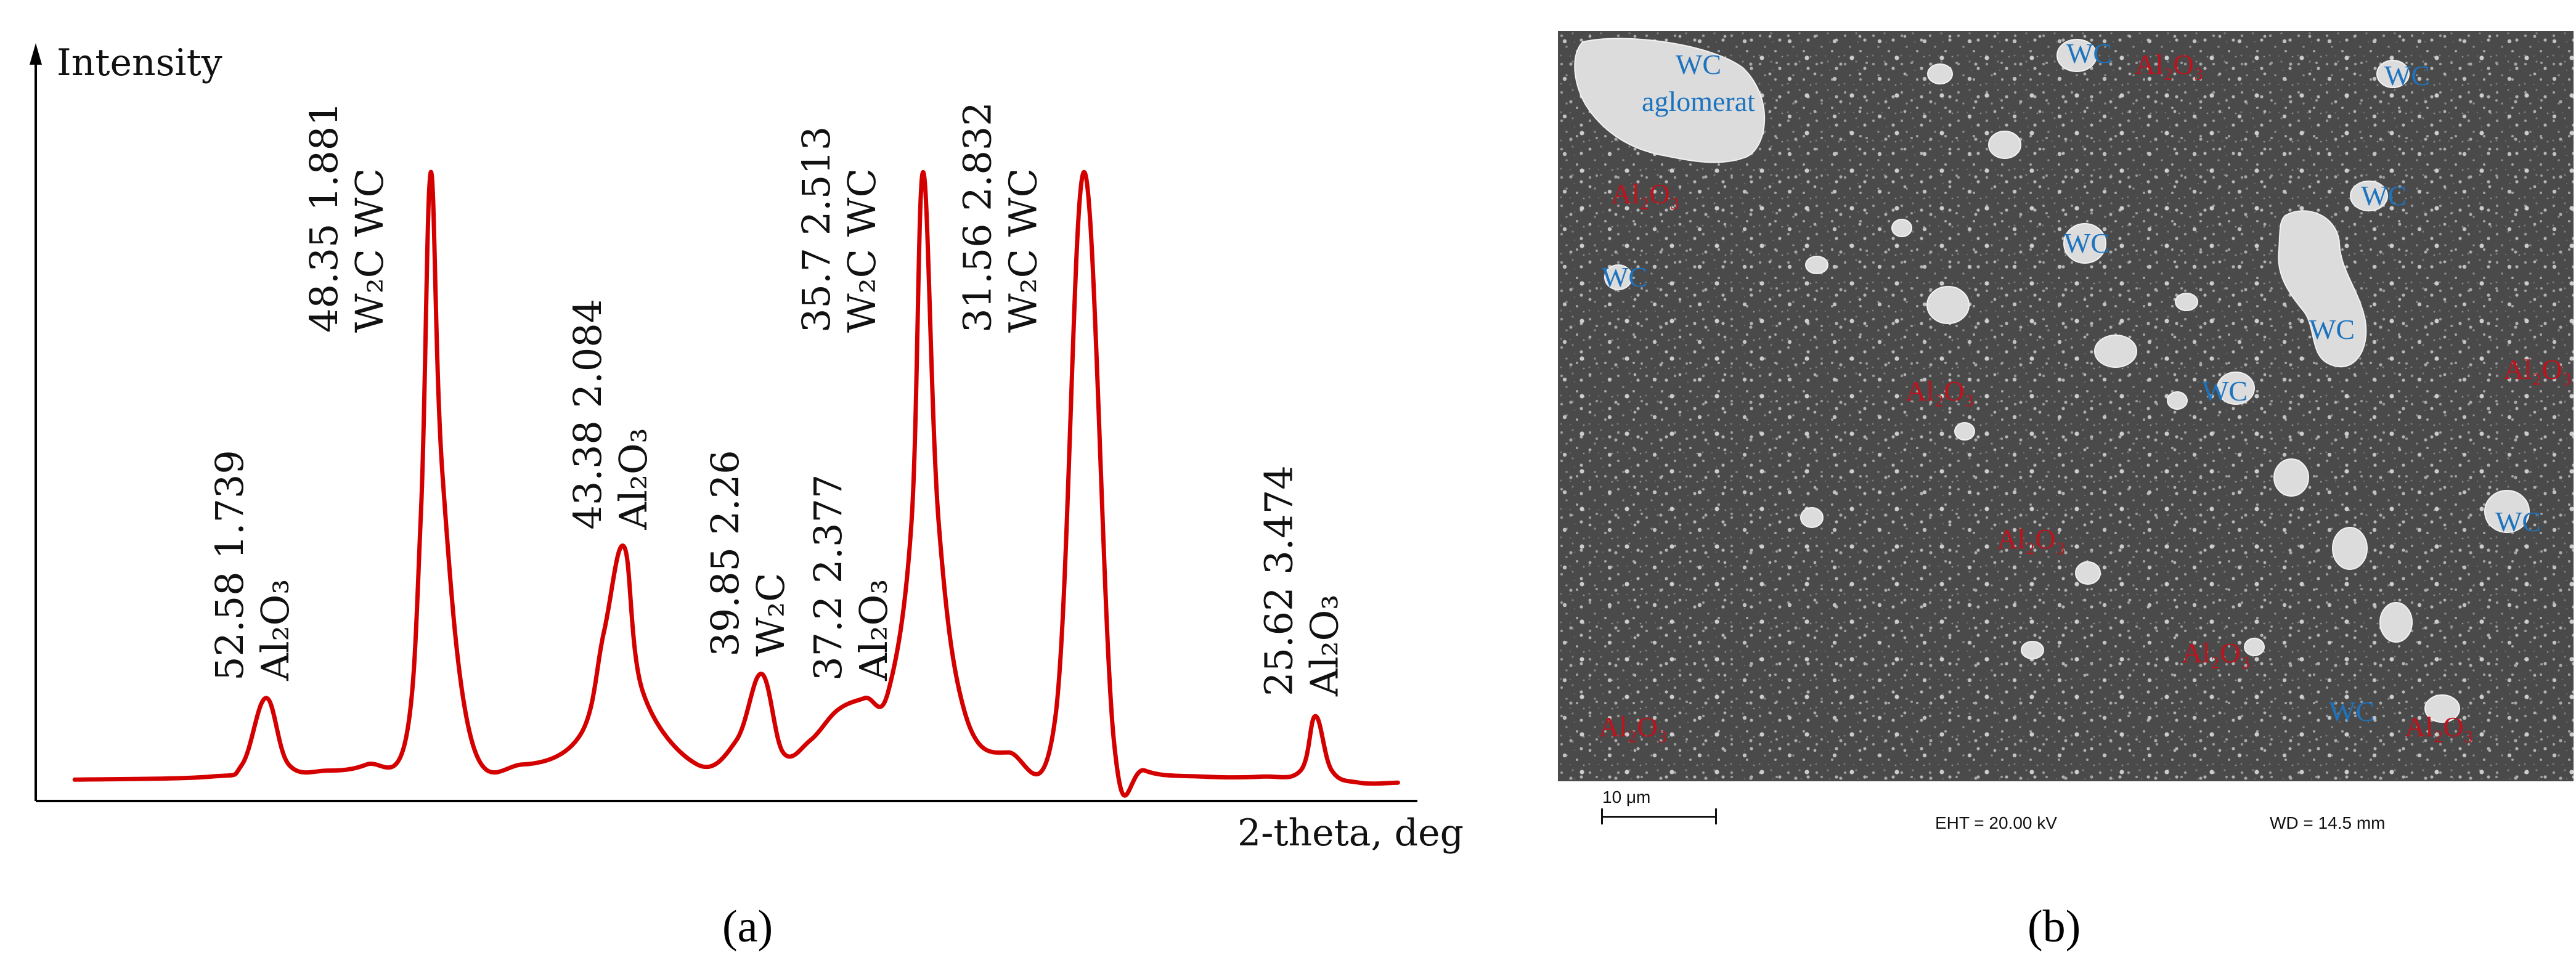 This screenshot has height=976, width=2576. What do you see at coordinates (139, 62) in the screenshot?
I see `y-axis-label: Intensity` at bounding box center [139, 62].